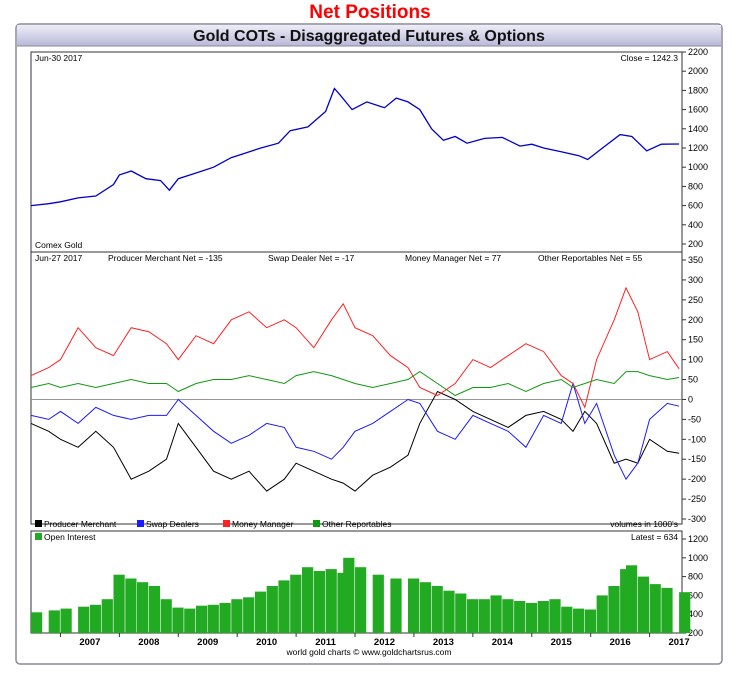 The image size is (740, 677). Describe the element at coordinates (207, 642) in the screenshot. I see `x-tick-label: 2009` at that location.